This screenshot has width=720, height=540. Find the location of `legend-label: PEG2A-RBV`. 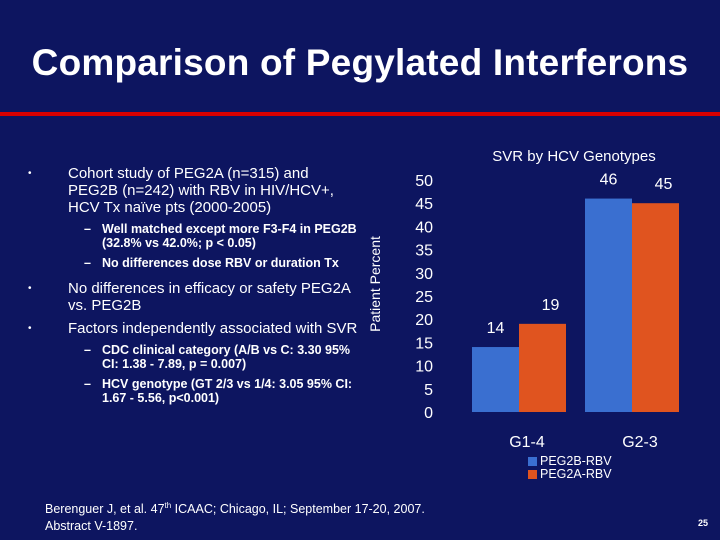

legend-label: PEG2A-RBV is located at coordinates (576, 474).